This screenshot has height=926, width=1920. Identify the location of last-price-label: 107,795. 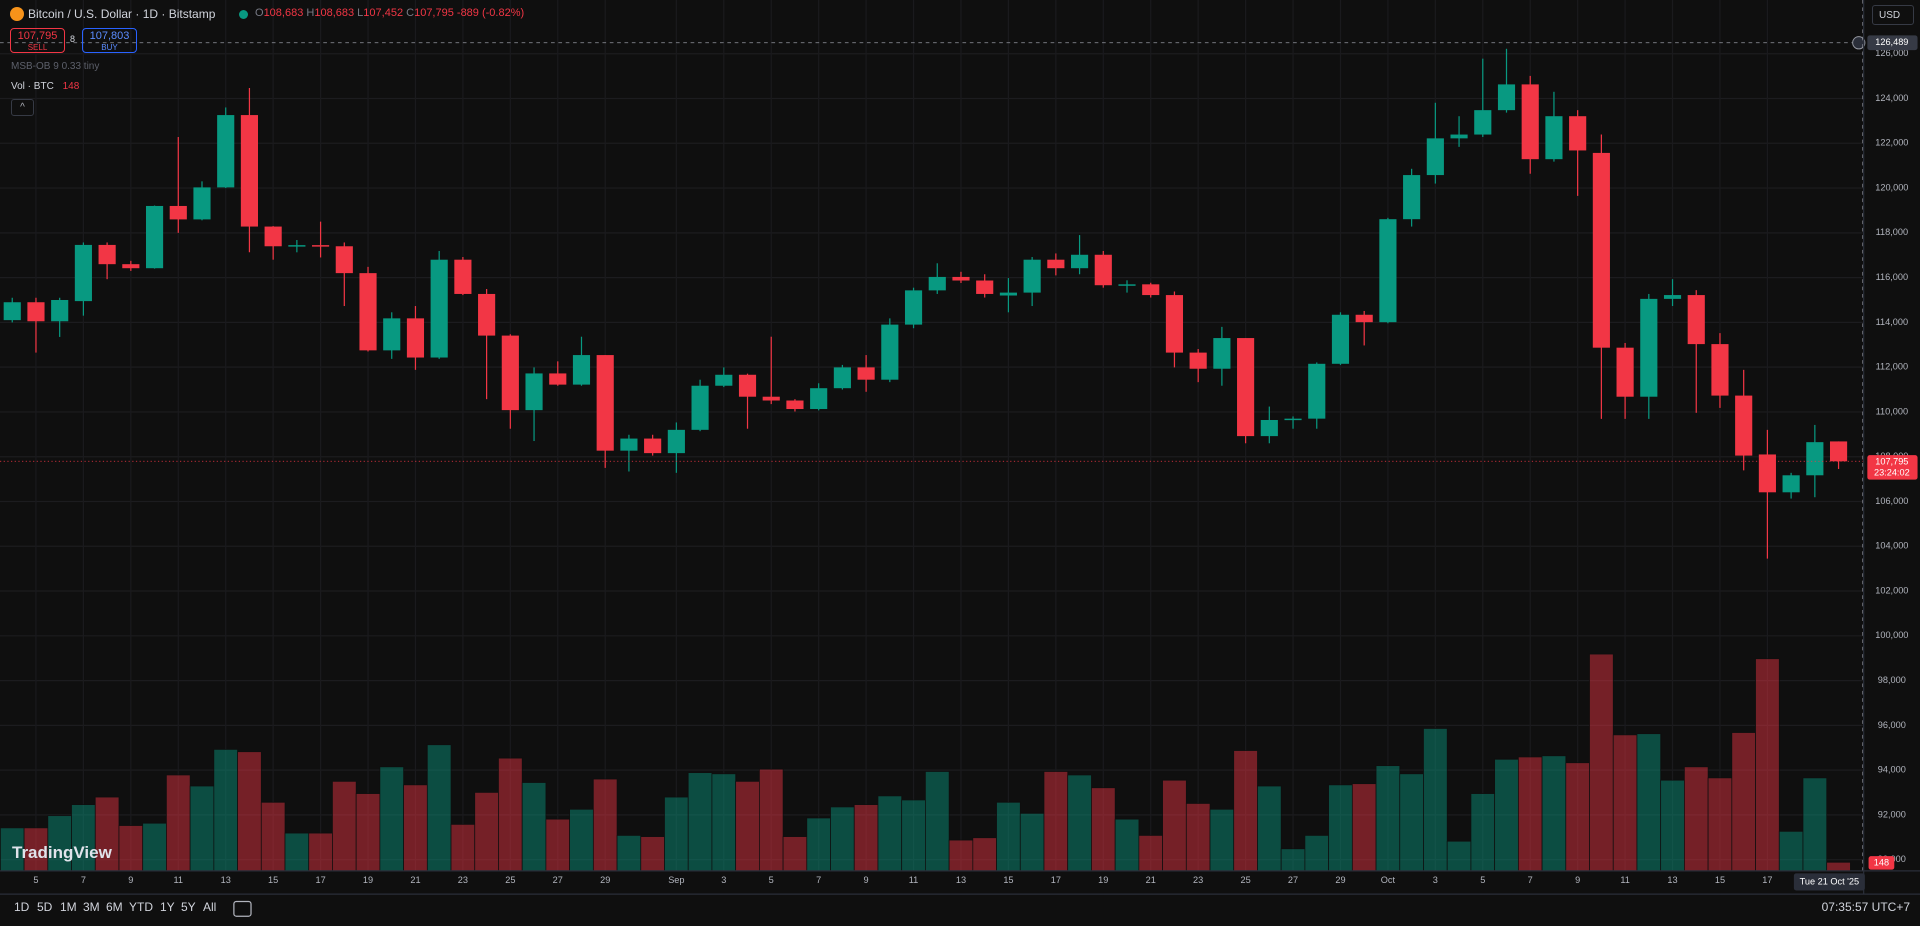
(1891, 461).